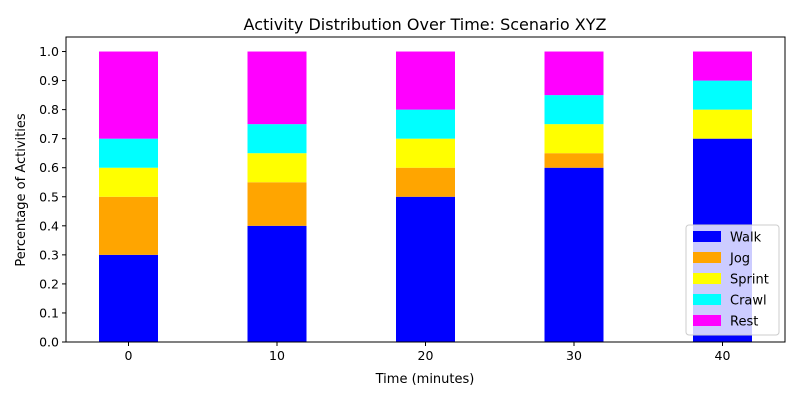 This screenshot has height=400, width=800. What do you see at coordinates (746, 238) in the screenshot?
I see `legend-label-walk: Walk` at bounding box center [746, 238].